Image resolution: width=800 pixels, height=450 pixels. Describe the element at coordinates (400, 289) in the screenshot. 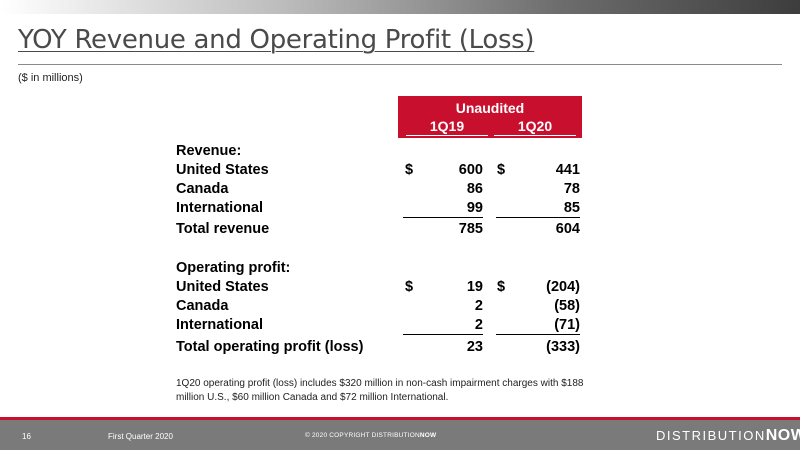

I see `table-row: United States $ 19 $ (204)` at that location.